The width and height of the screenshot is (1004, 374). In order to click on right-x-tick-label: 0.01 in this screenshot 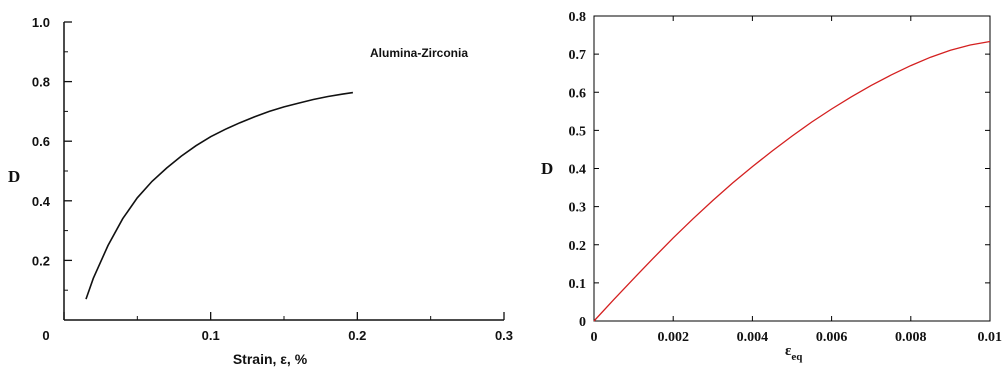, I will do `click(990, 337)`.